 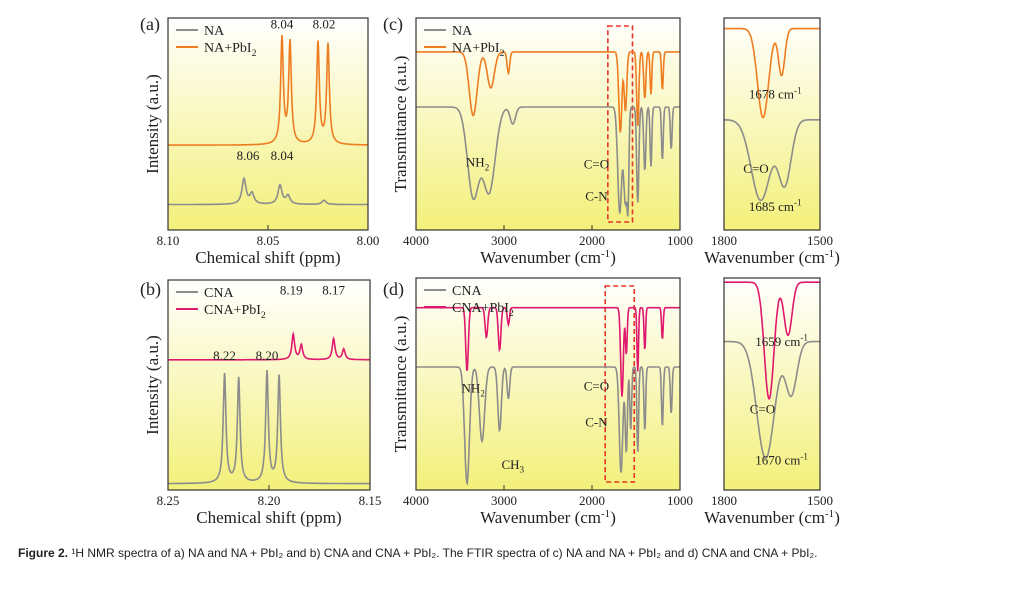 What do you see at coordinates (333, 290) in the screenshot?
I see `annotation: 8.17` at bounding box center [333, 290].